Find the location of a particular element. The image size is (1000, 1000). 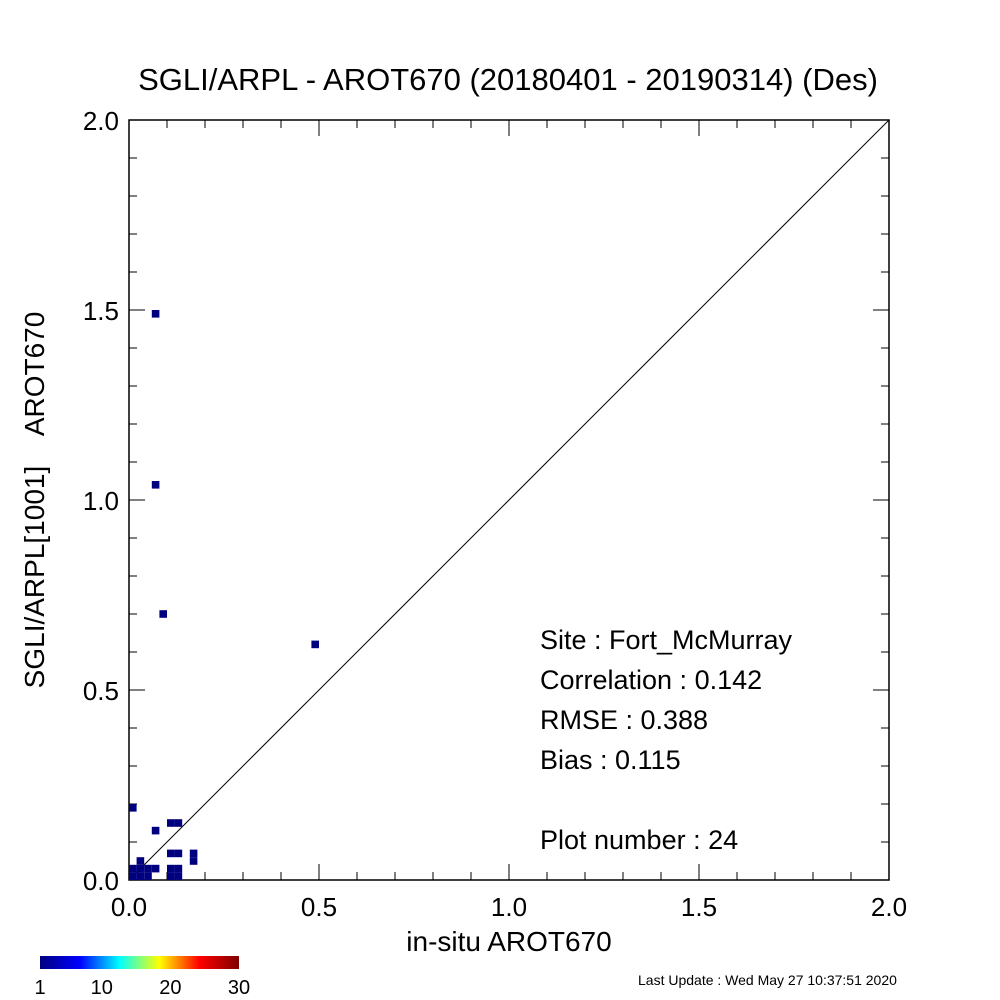

stats-rmse: RMSE : 0.388 is located at coordinates (624, 720).